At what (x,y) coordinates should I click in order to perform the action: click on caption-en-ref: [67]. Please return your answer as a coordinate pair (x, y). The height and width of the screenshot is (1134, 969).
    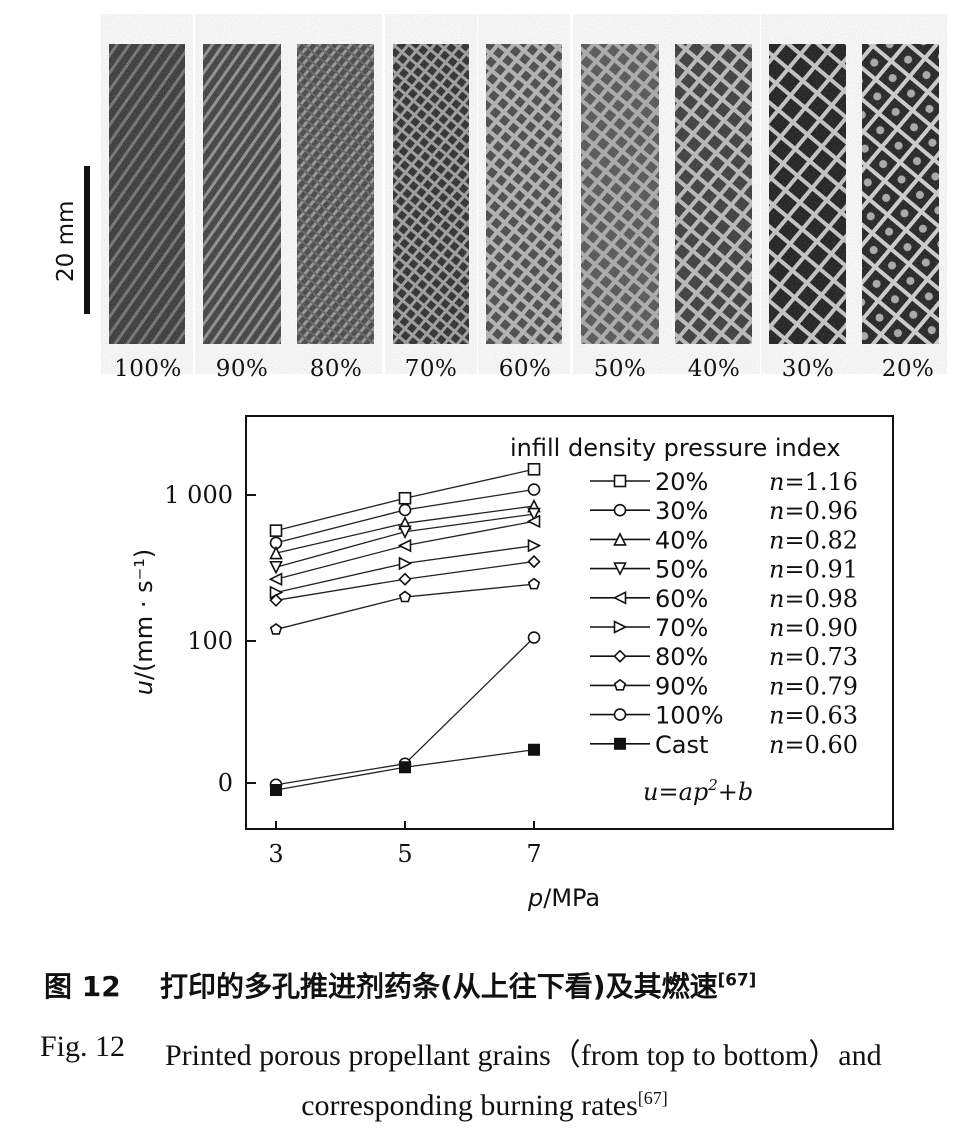
    Looking at the image, I should click on (652, 1098).